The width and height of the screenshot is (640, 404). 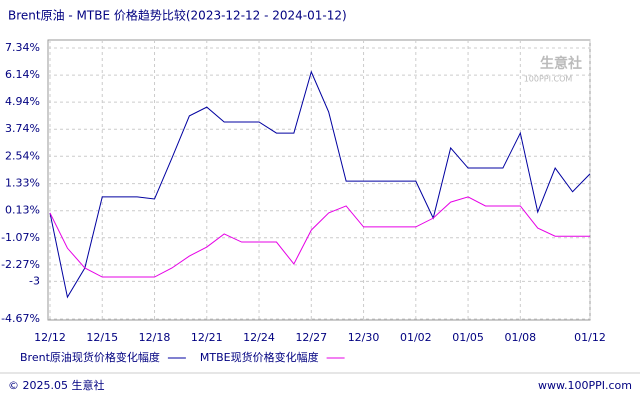 I want to click on y-tick-label: -1.07%, so click(x=20, y=237).